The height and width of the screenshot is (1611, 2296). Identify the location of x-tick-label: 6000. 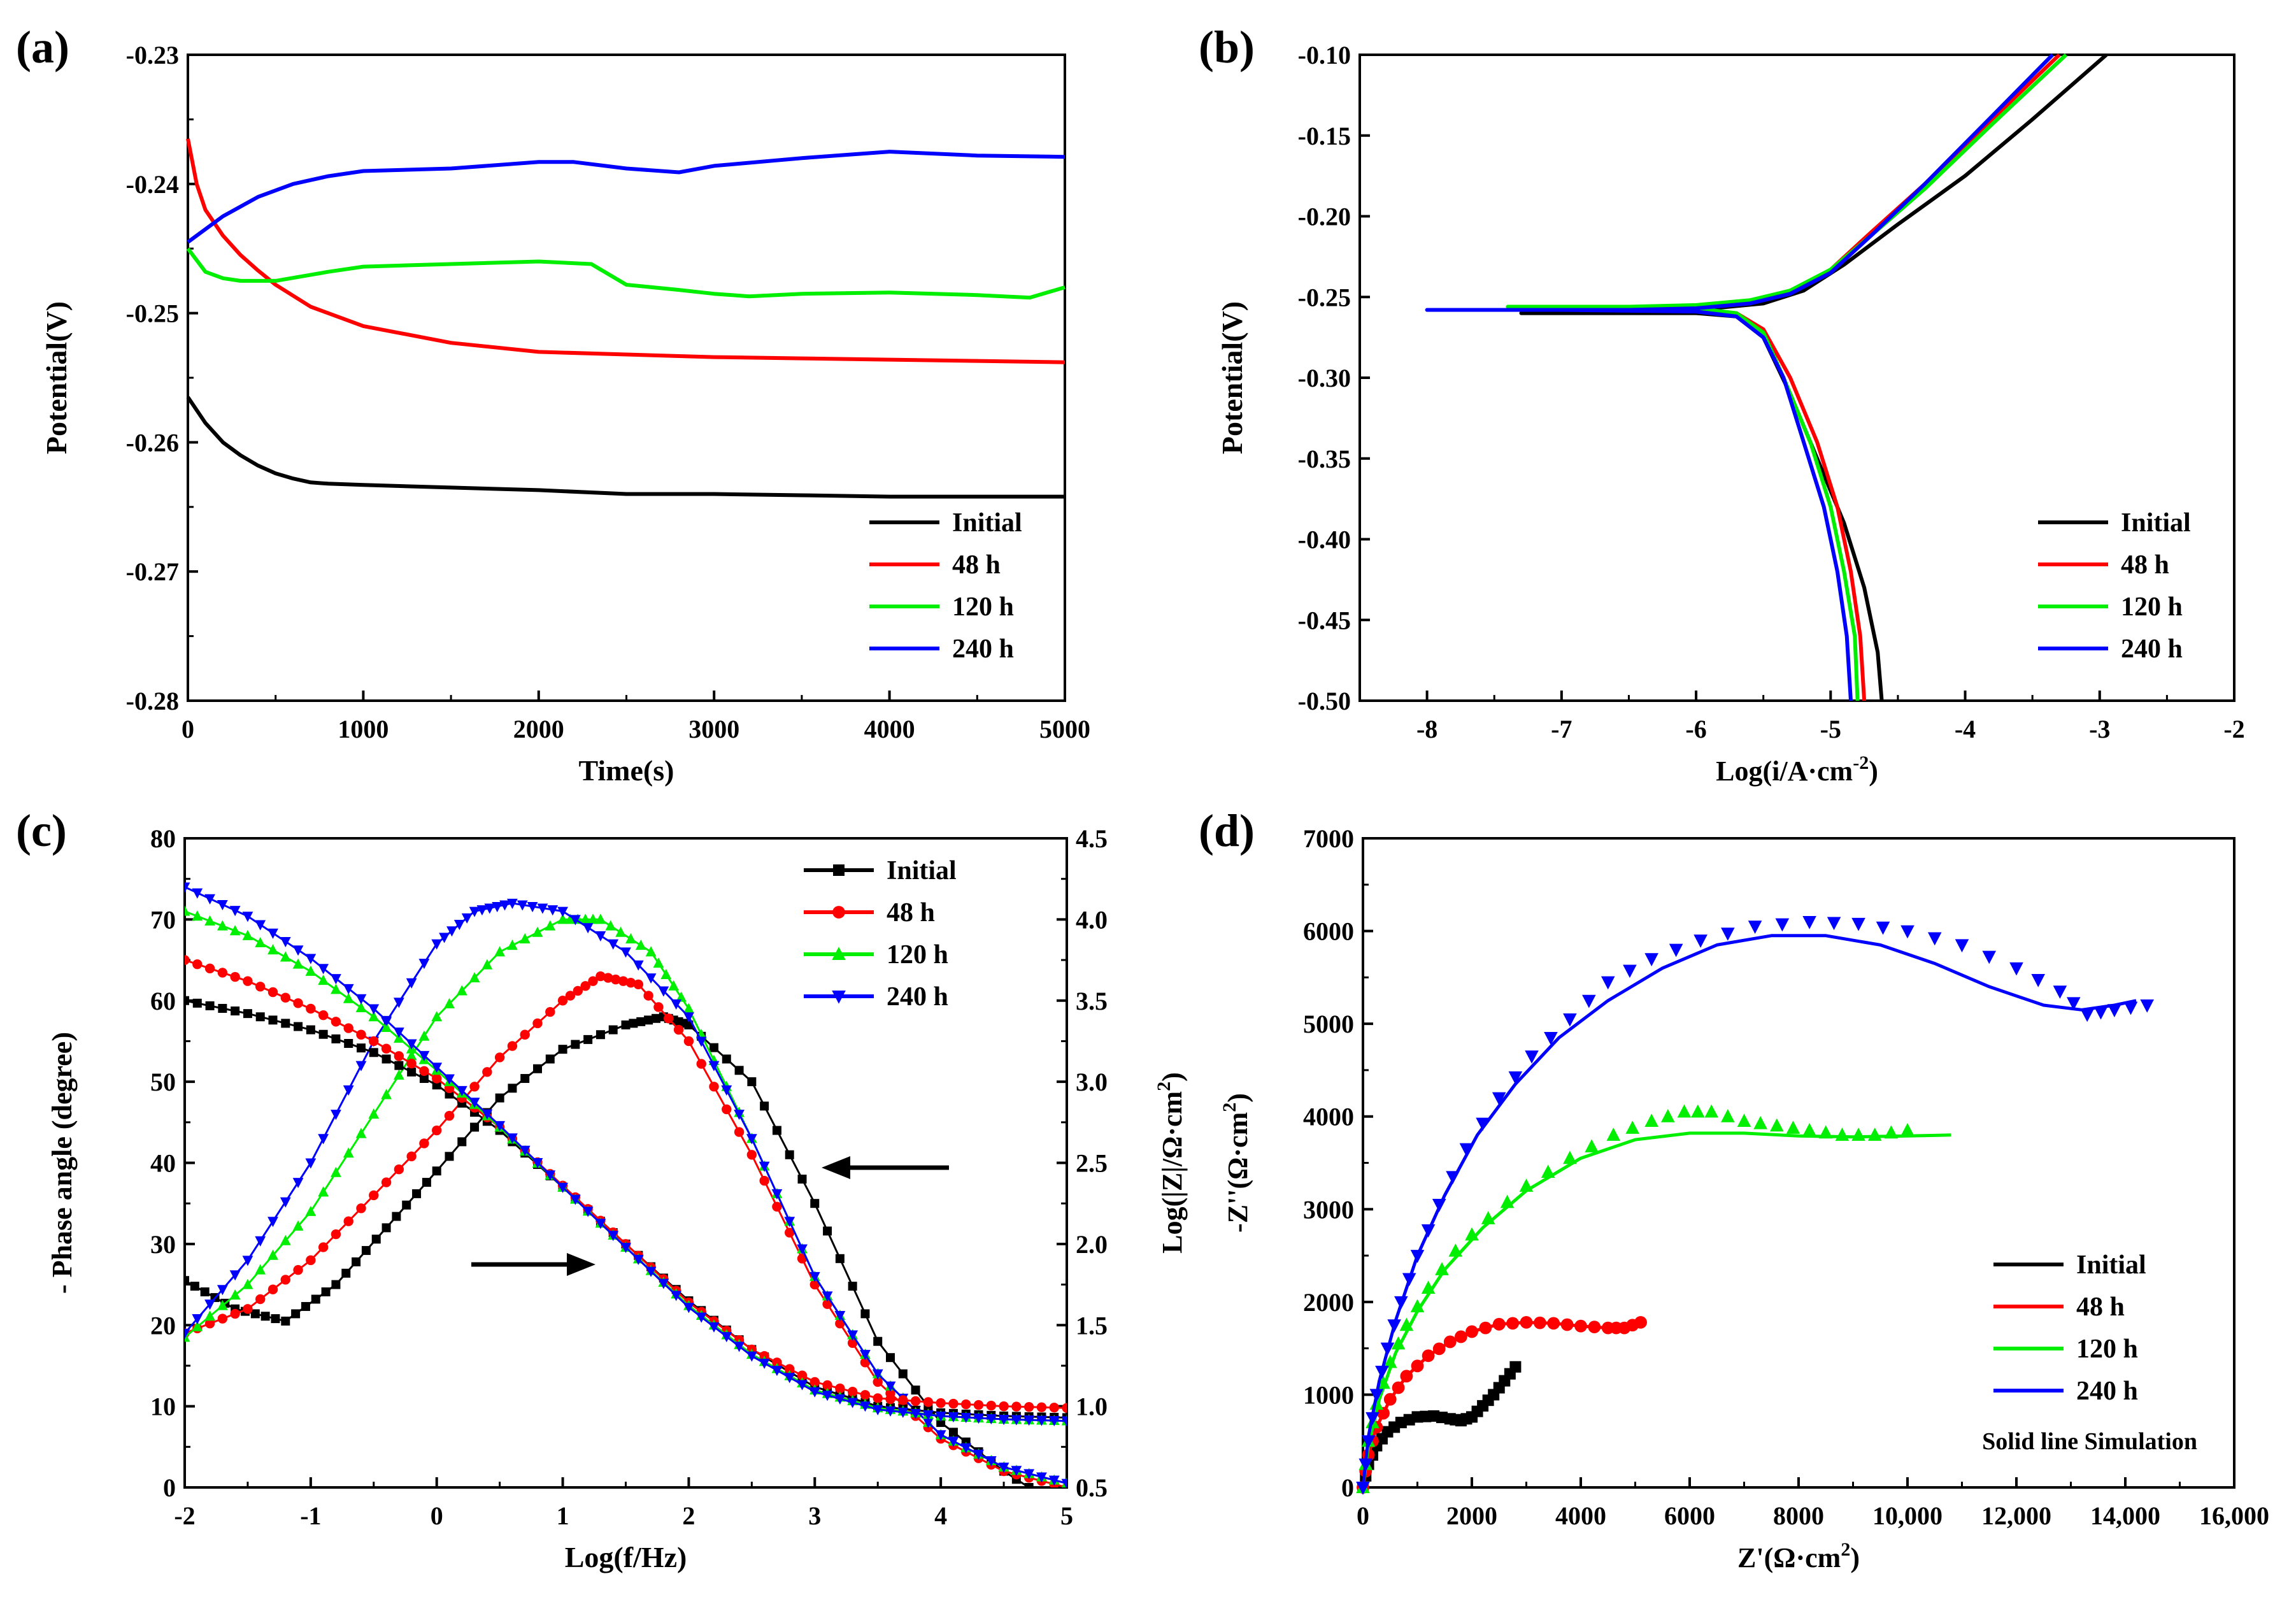
(1689, 1515).